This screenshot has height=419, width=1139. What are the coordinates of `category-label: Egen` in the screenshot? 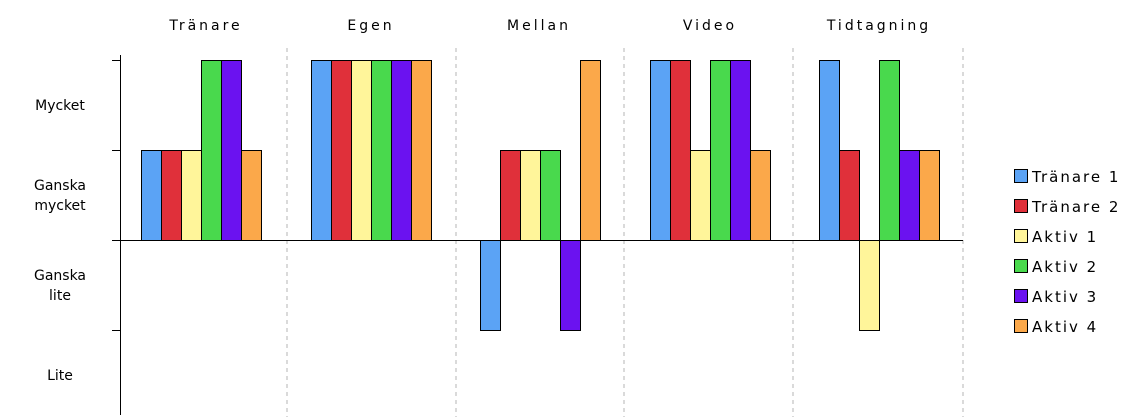 It's located at (370, 26).